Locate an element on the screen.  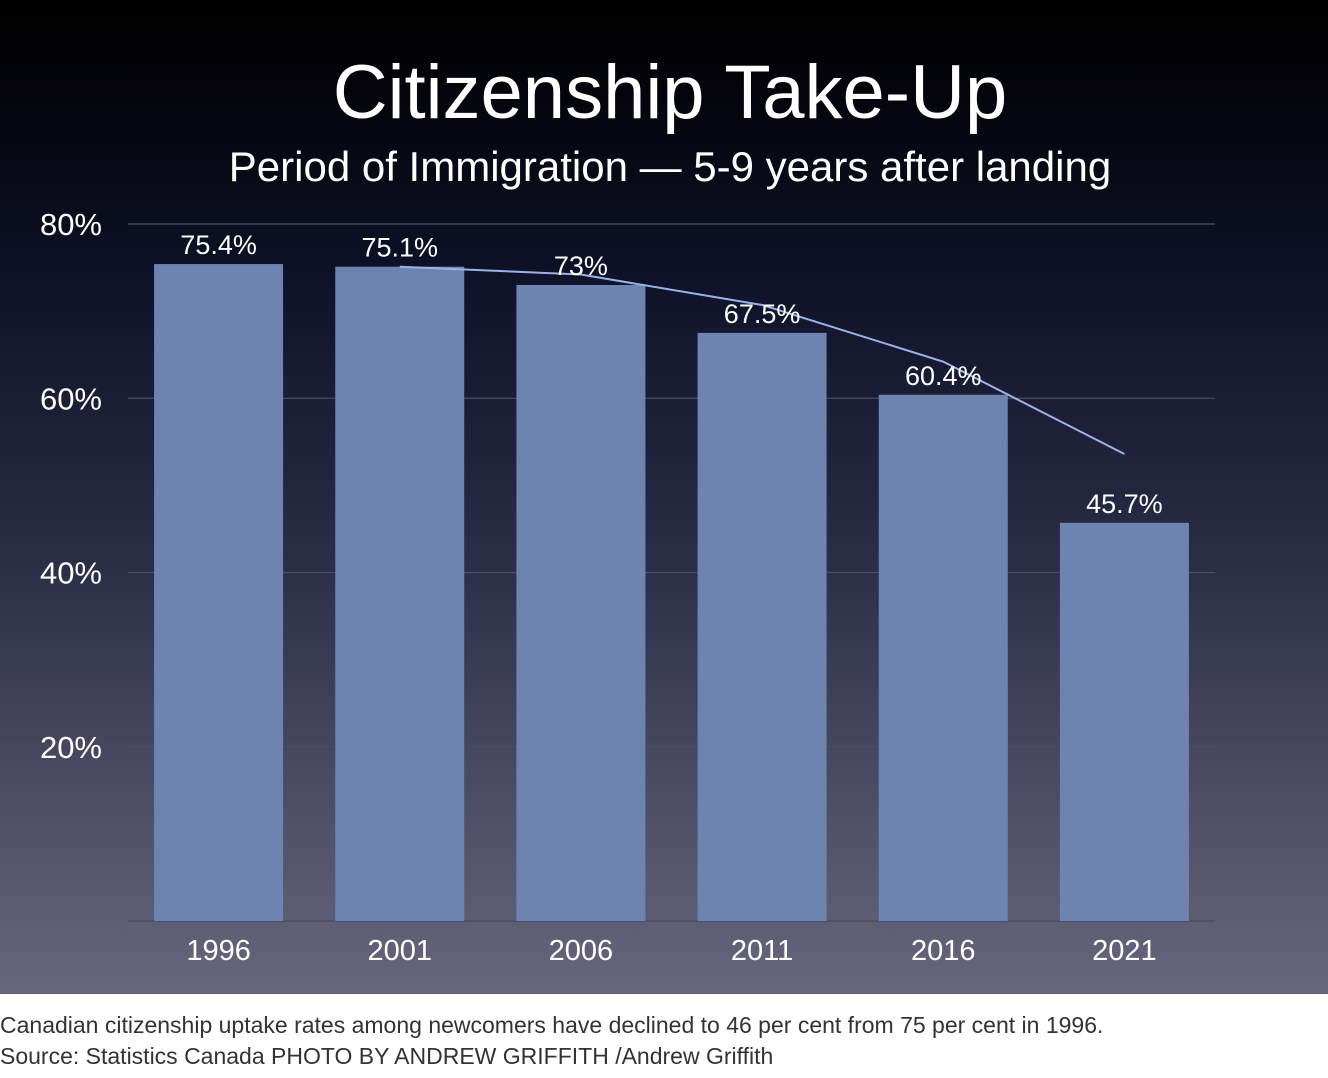
data-label-2016: 60.4% is located at coordinates (943, 376).